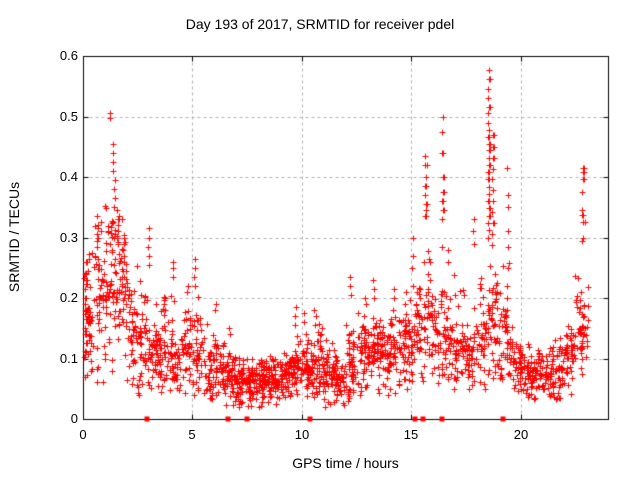 This screenshot has width=640, height=480. Describe the element at coordinates (345, 463) in the screenshot. I see `x-axis-label: GPS time / hours` at that location.